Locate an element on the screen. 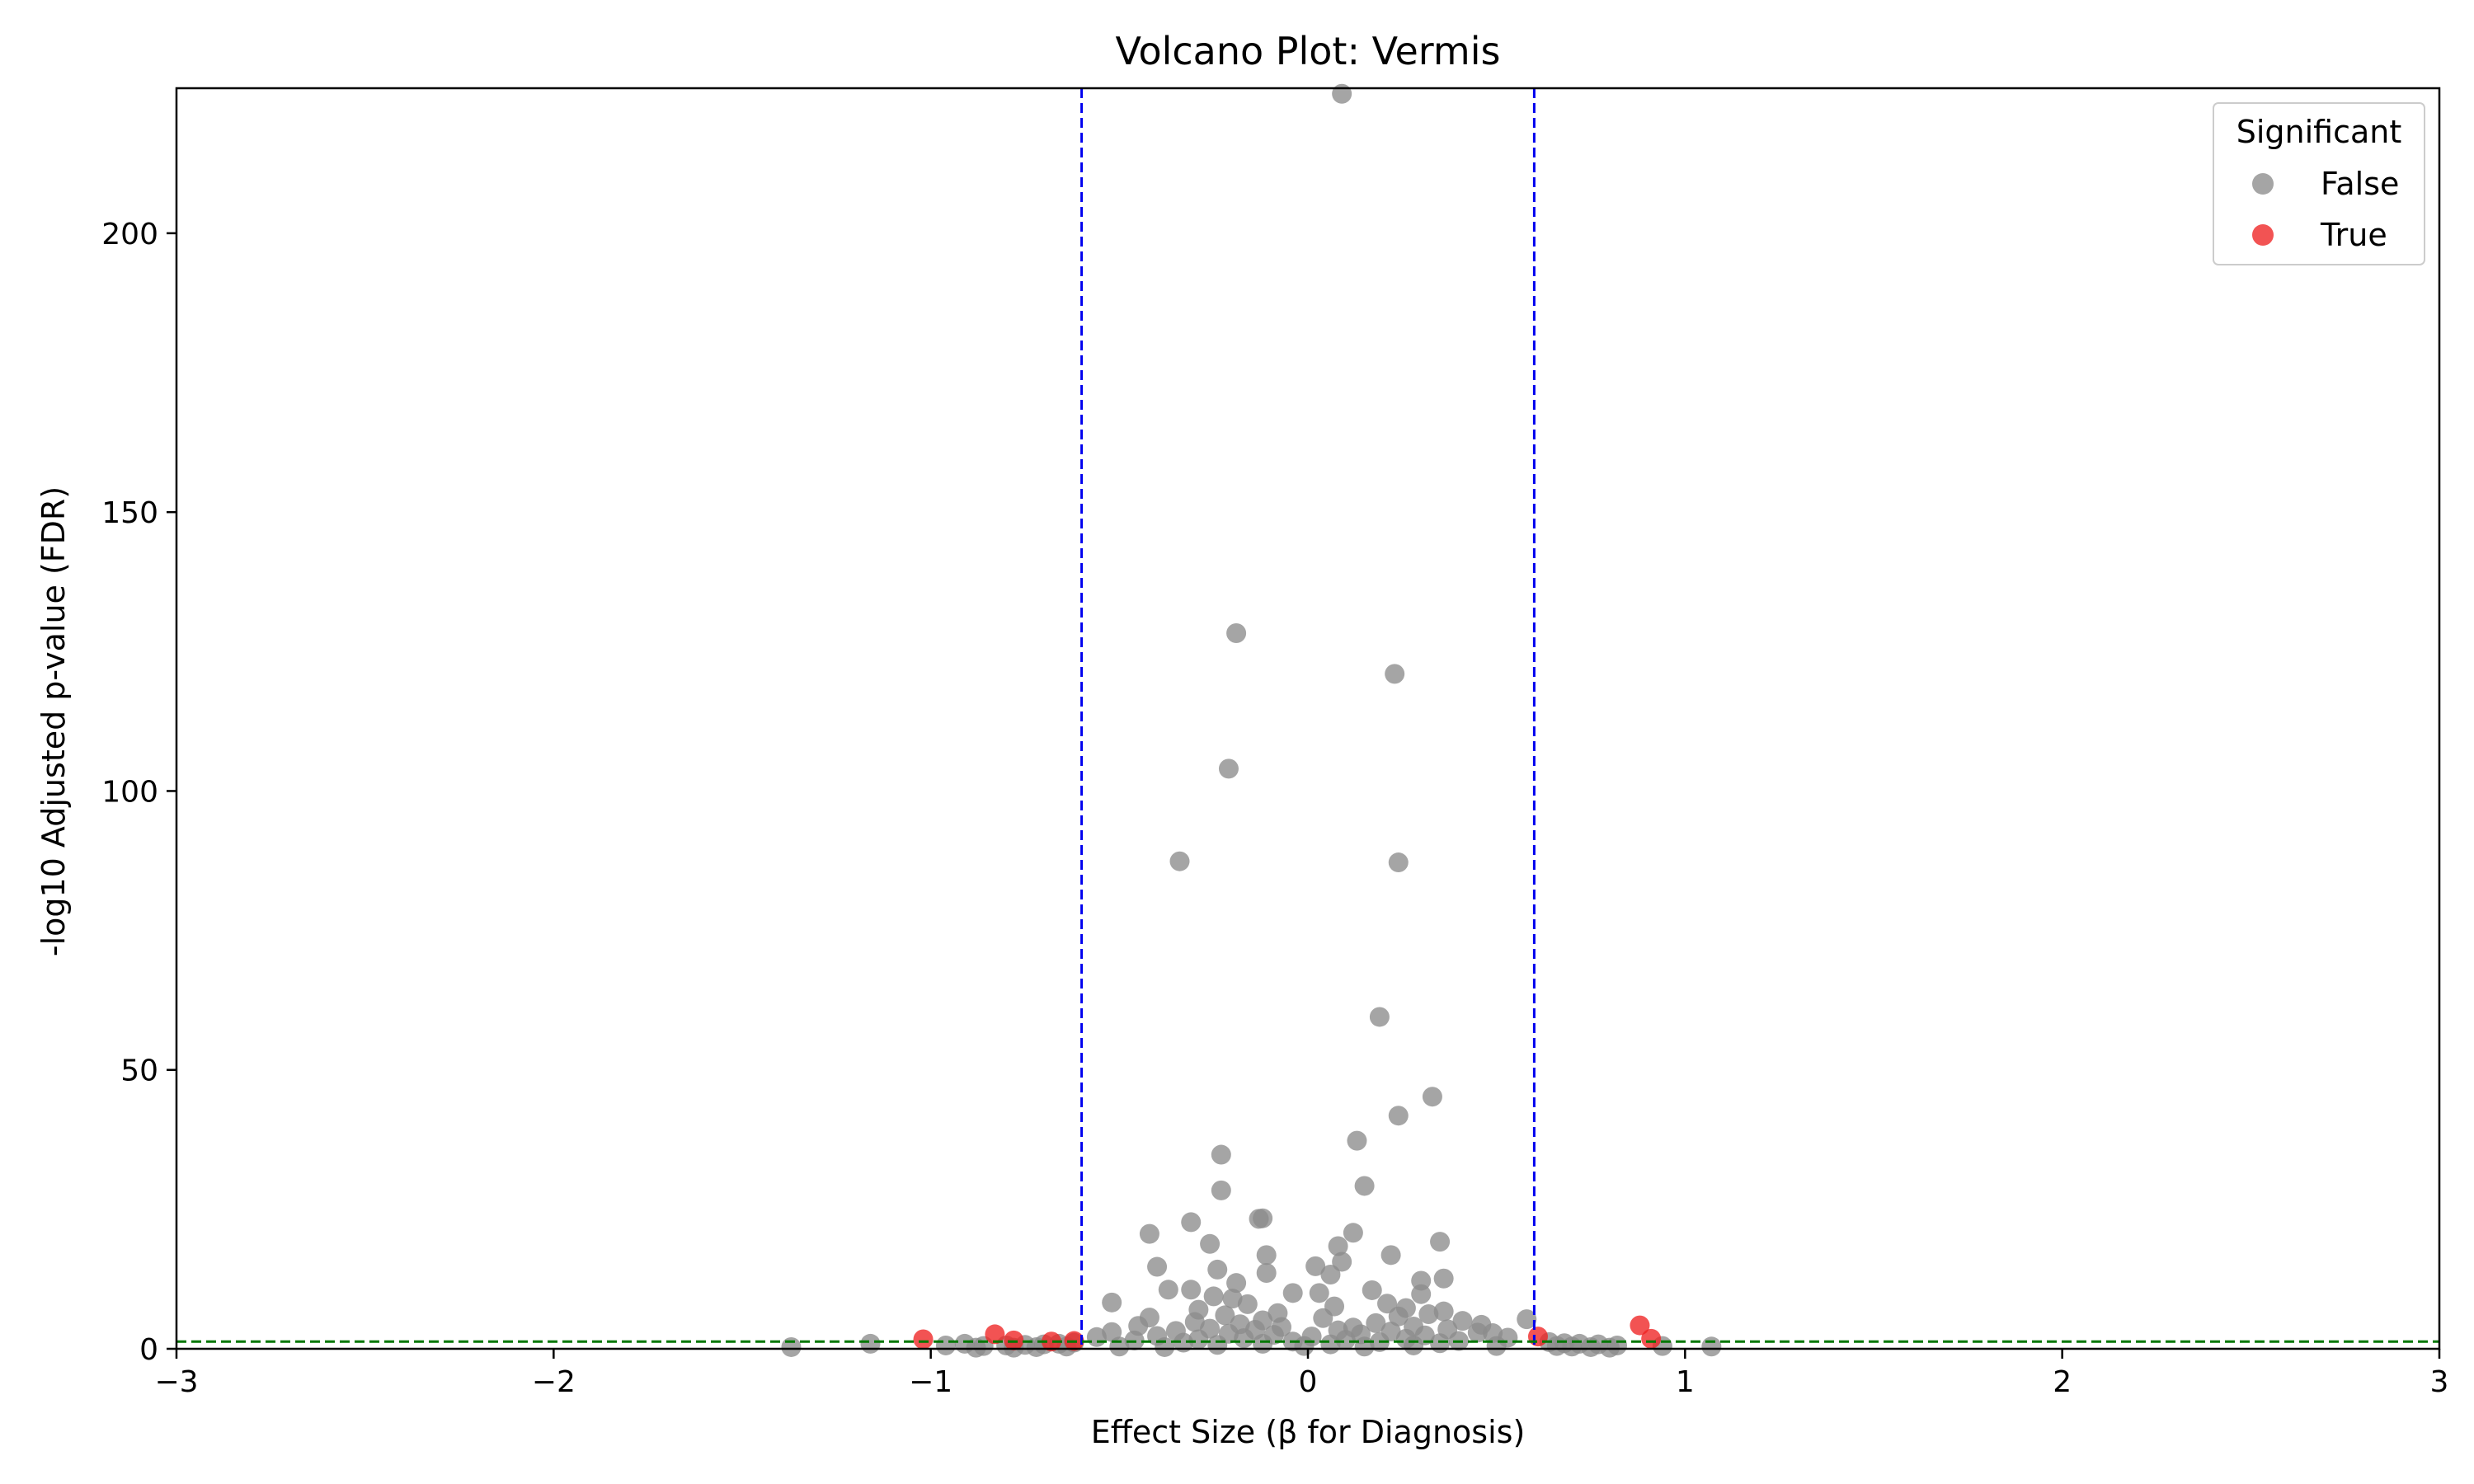 This screenshot has width=2474, height=1484. x-tick-label: −3 is located at coordinates (176, 1382).